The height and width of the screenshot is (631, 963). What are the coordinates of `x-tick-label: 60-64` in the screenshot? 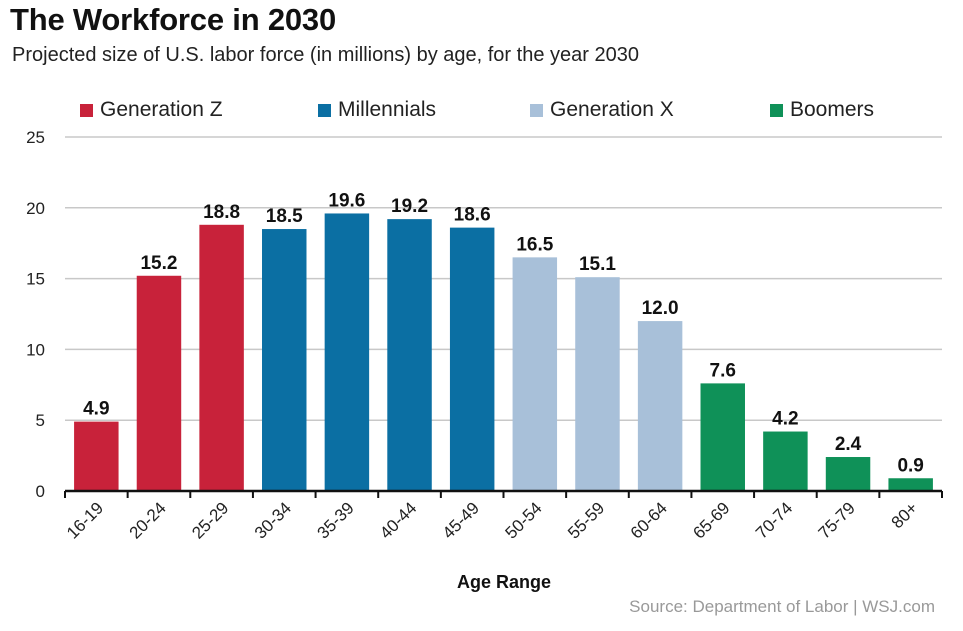 It's located at (649, 520).